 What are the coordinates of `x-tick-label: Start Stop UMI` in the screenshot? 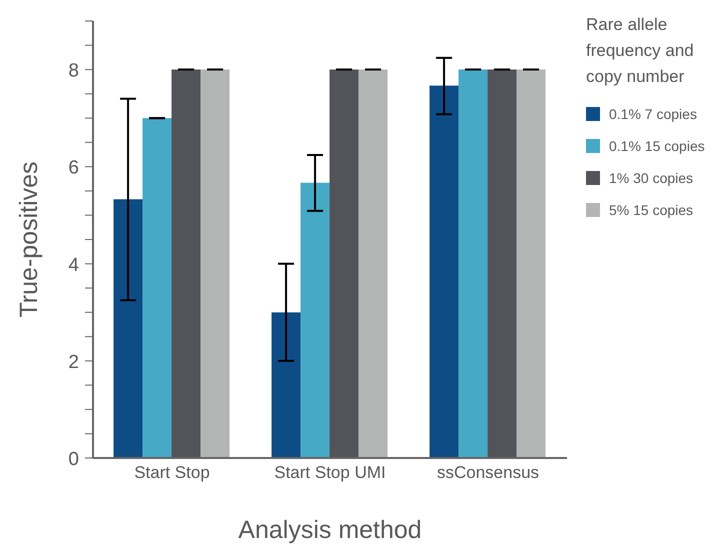 It's located at (330, 472).